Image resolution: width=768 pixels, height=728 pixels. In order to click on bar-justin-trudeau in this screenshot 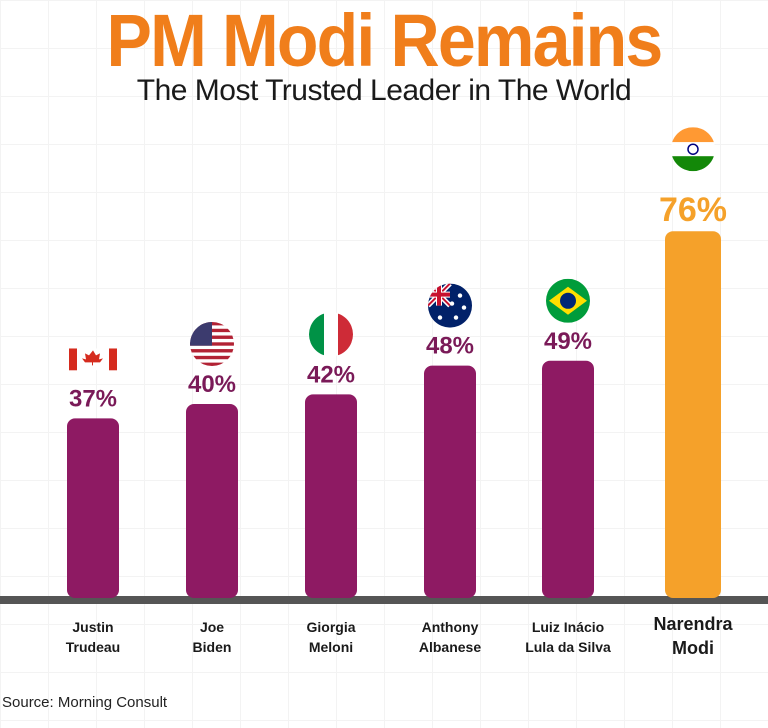, I will do `click(93, 508)`.